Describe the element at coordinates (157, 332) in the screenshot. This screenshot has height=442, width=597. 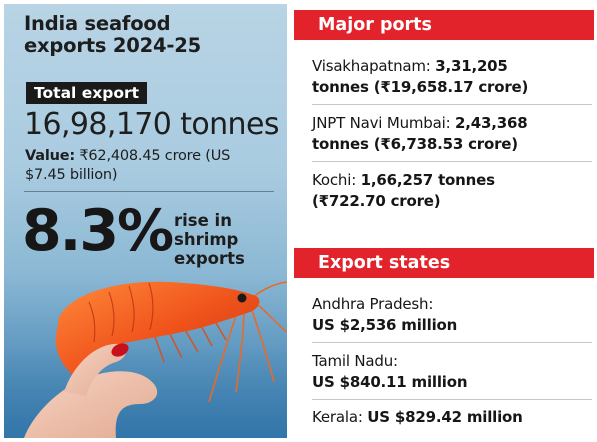
I see `shrimp-body` at that location.